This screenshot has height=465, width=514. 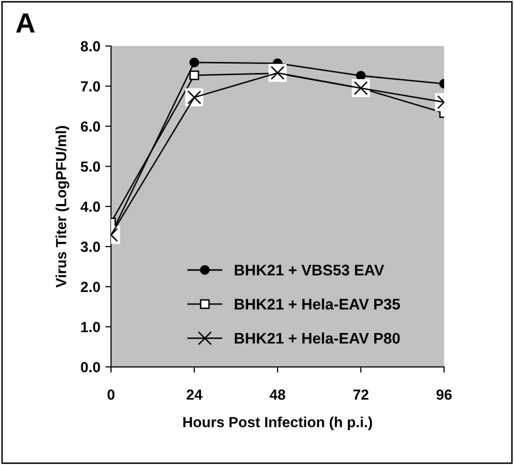 I want to click on y-tick-label: 0.0, so click(x=90, y=367).